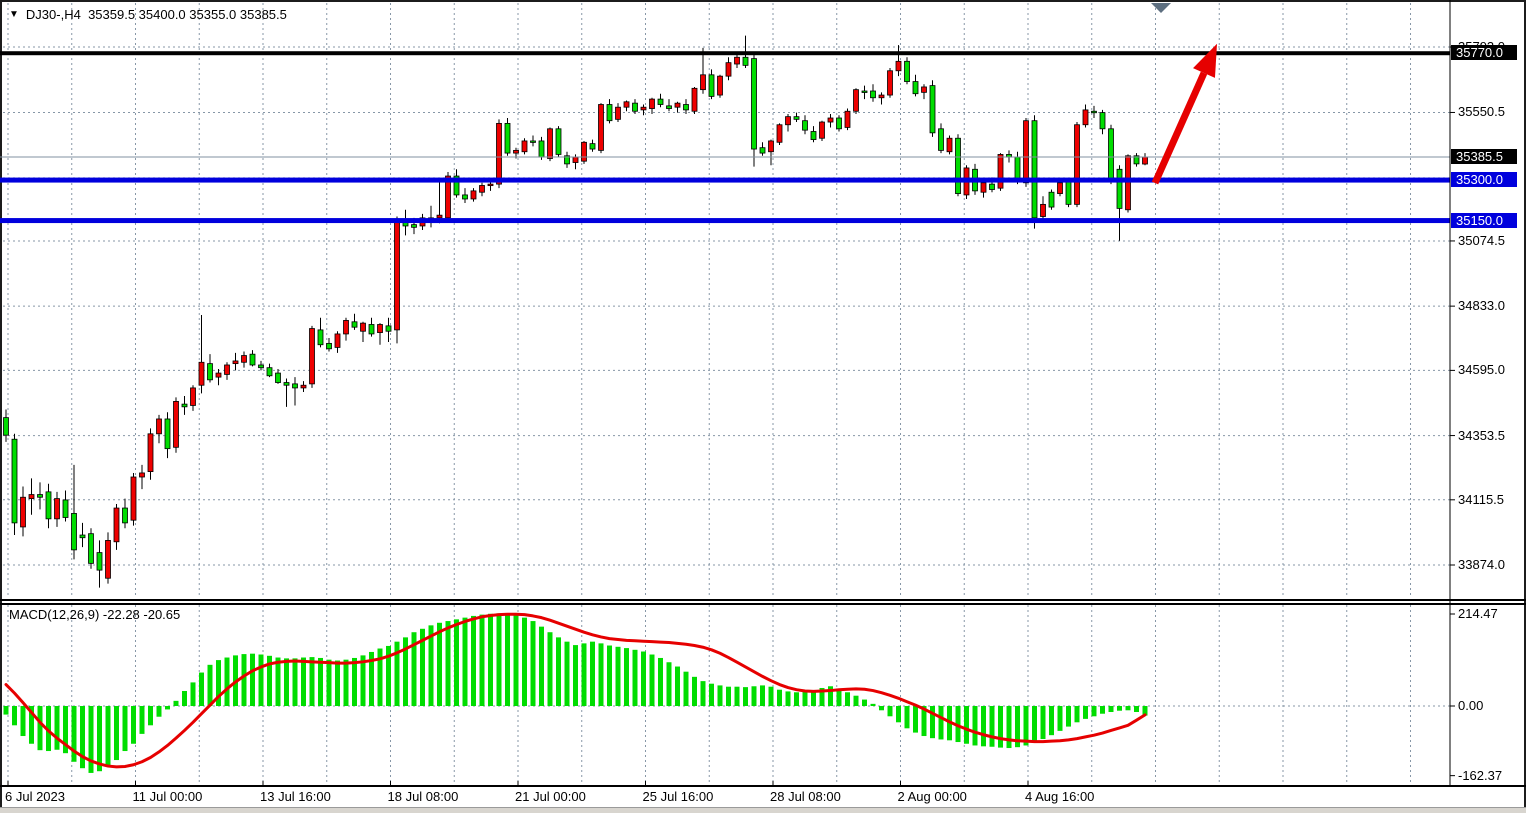 The height and width of the screenshot is (813, 1526). Describe the element at coordinates (95, 614) in the screenshot. I see `macd-indicator-label: MACD(12,26,9) -22.28 -20.65` at that location.